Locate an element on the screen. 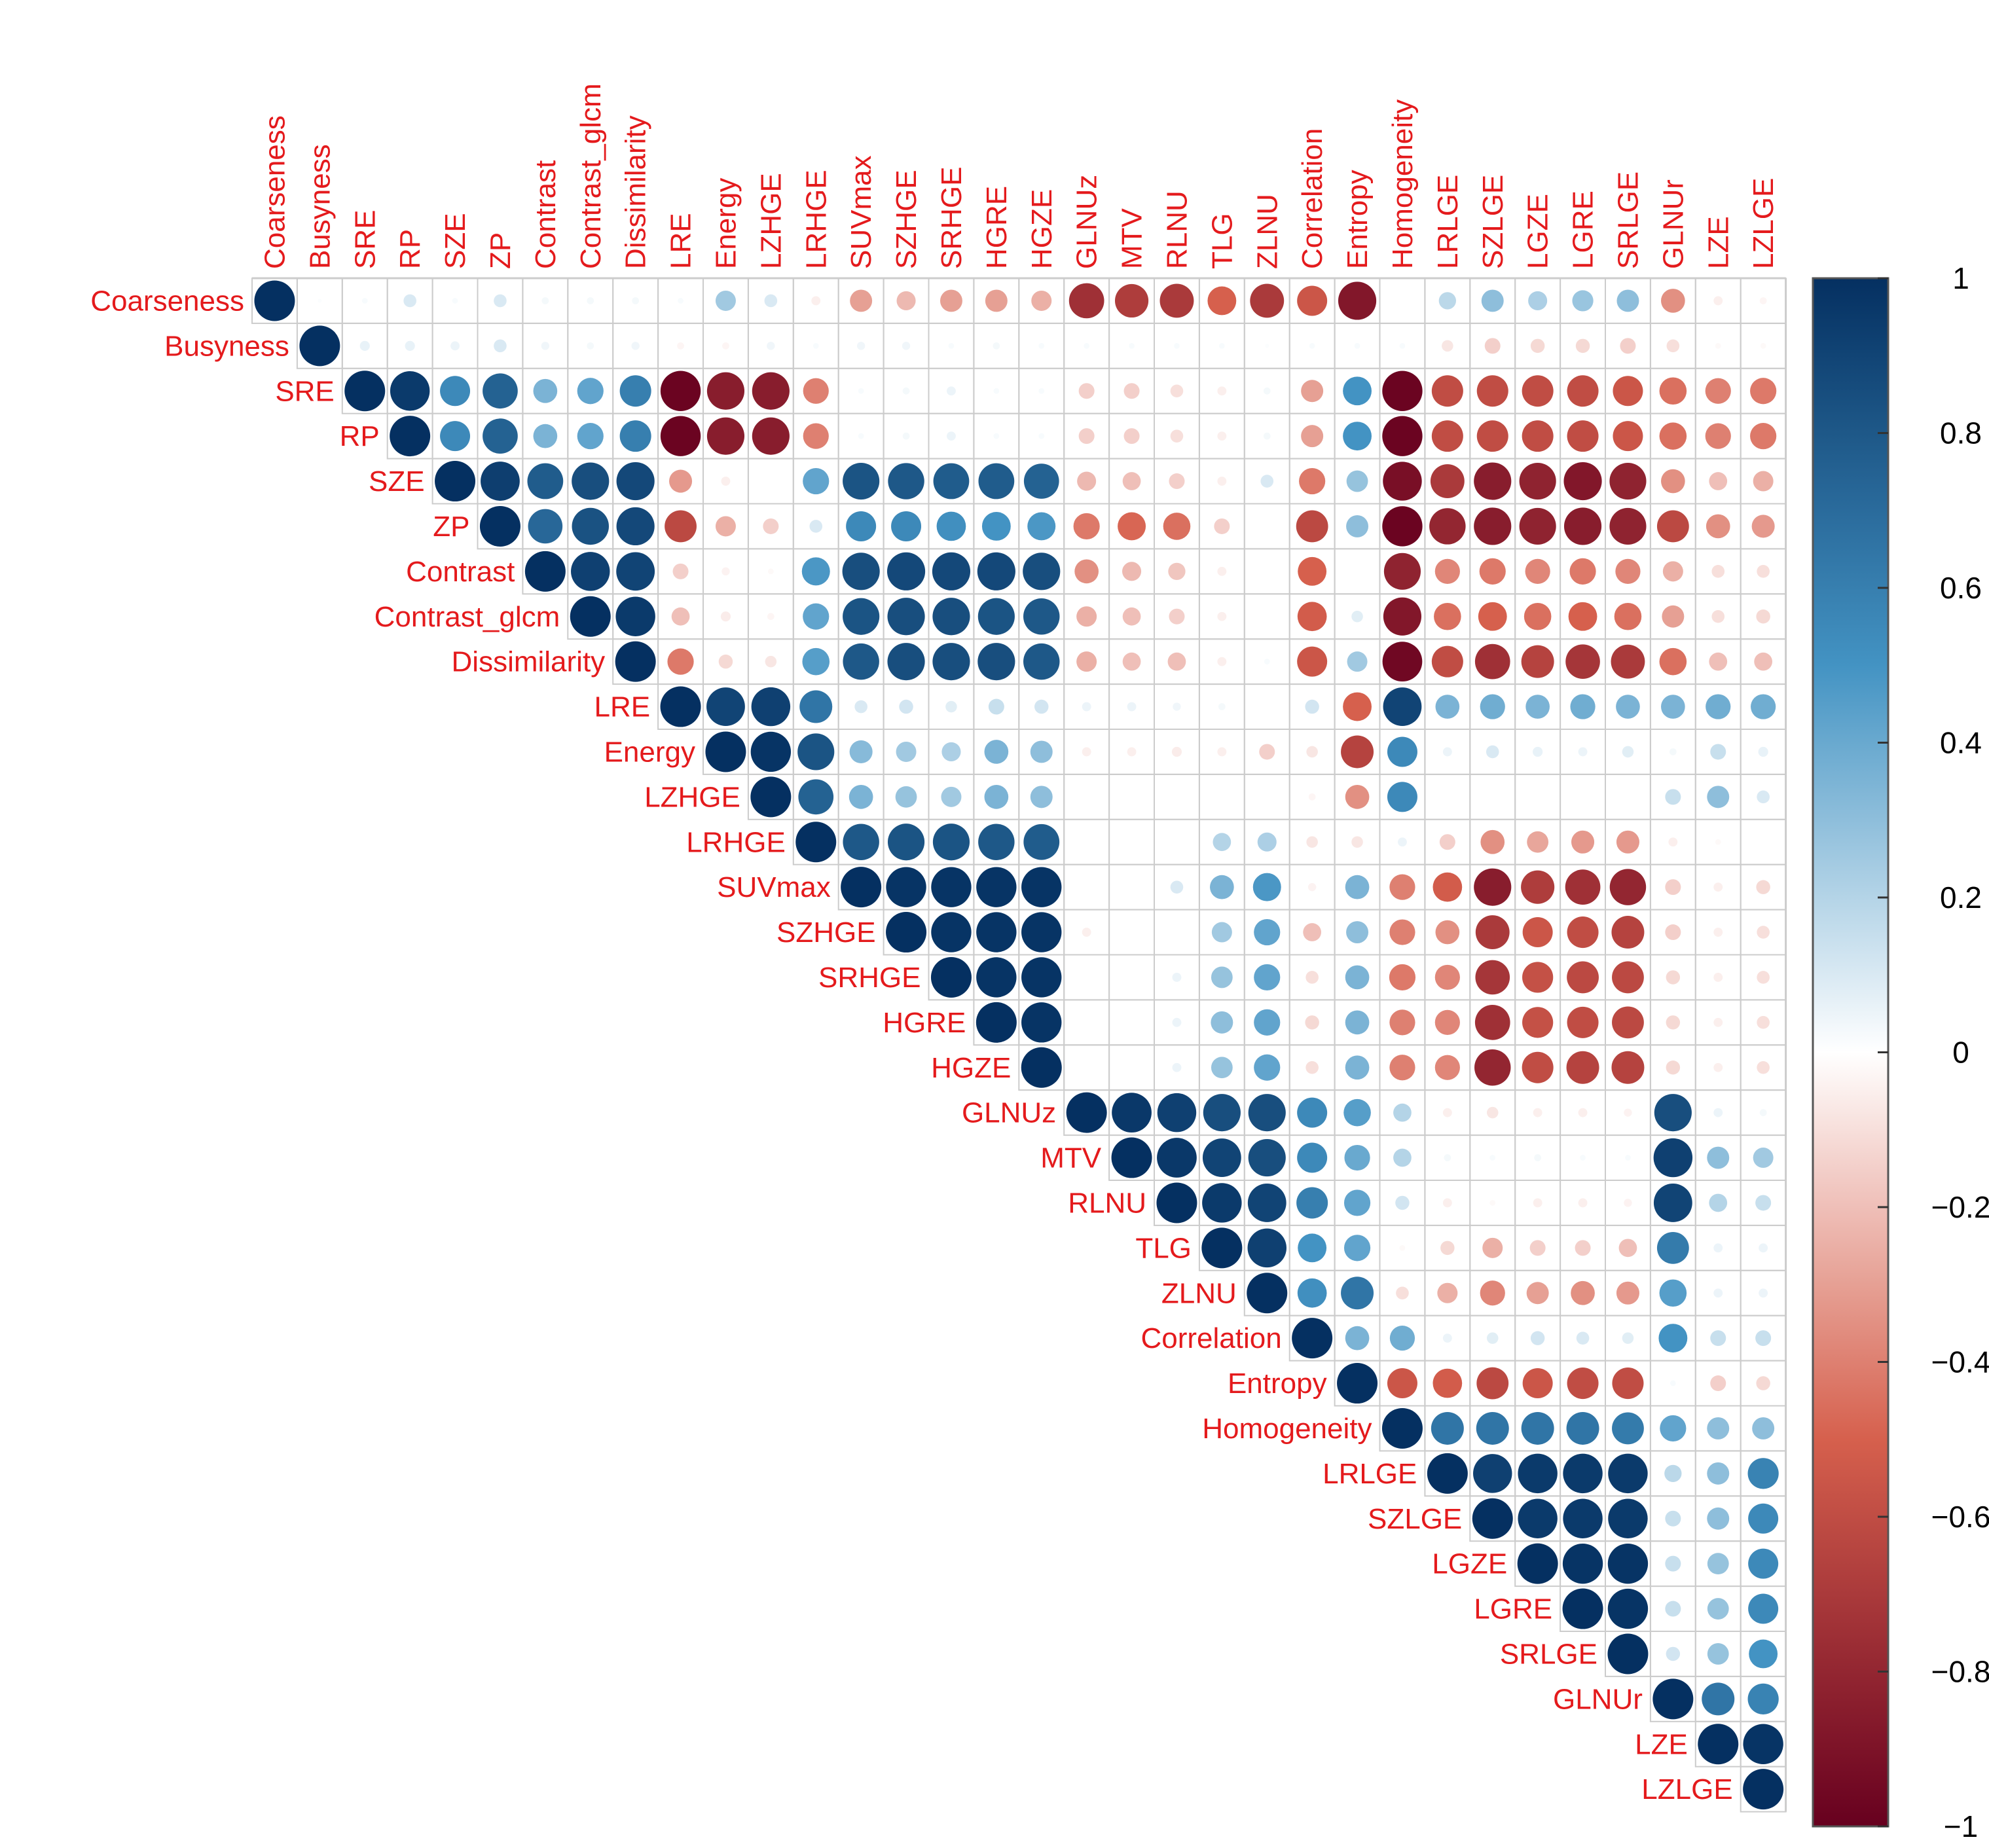 The height and width of the screenshot is (1848, 1989). row-label-RLNU: RLNU is located at coordinates (1107, 1203).